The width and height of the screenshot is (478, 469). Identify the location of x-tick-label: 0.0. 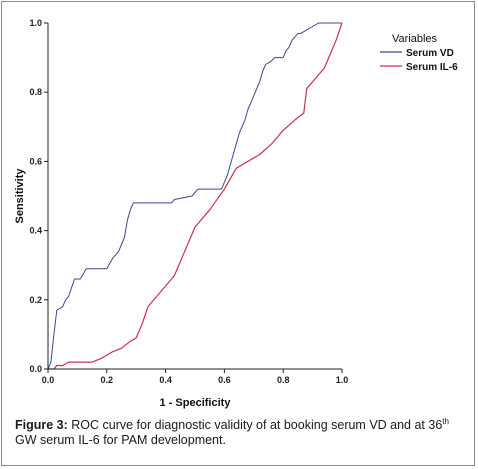
(48, 380).